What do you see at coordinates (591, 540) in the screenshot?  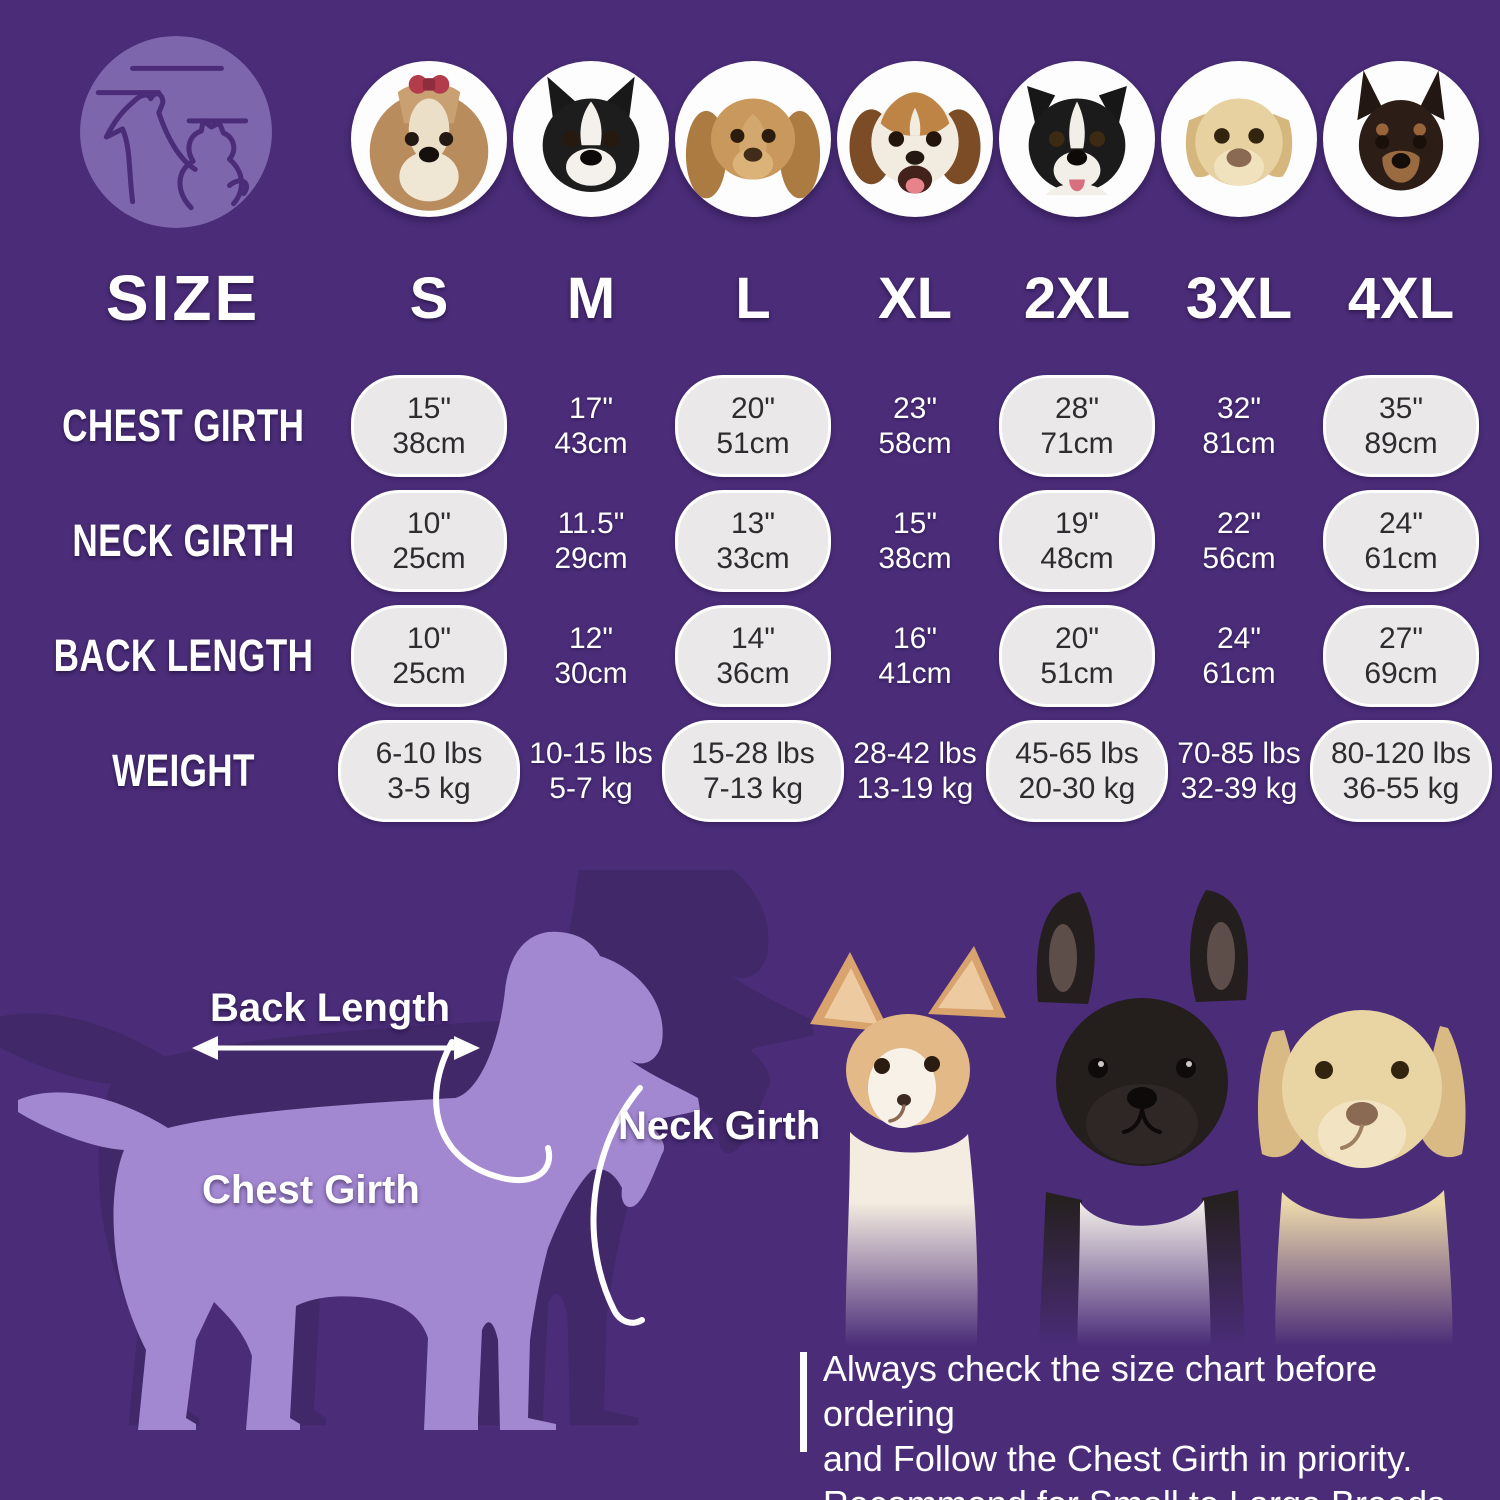 I see `table-cell: 11.5" 29cm` at bounding box center [591, 540].